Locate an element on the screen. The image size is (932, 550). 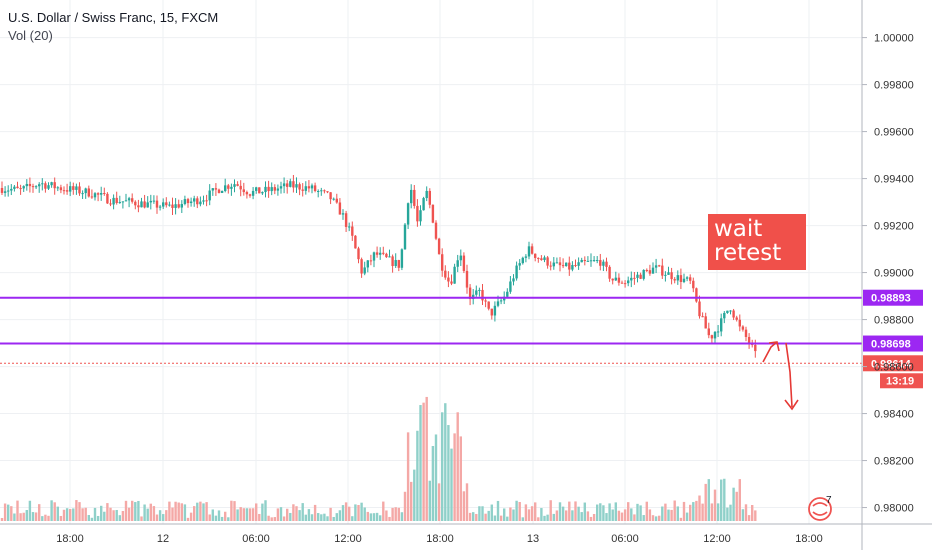
badge-arc is located at coordinates (820, 513).